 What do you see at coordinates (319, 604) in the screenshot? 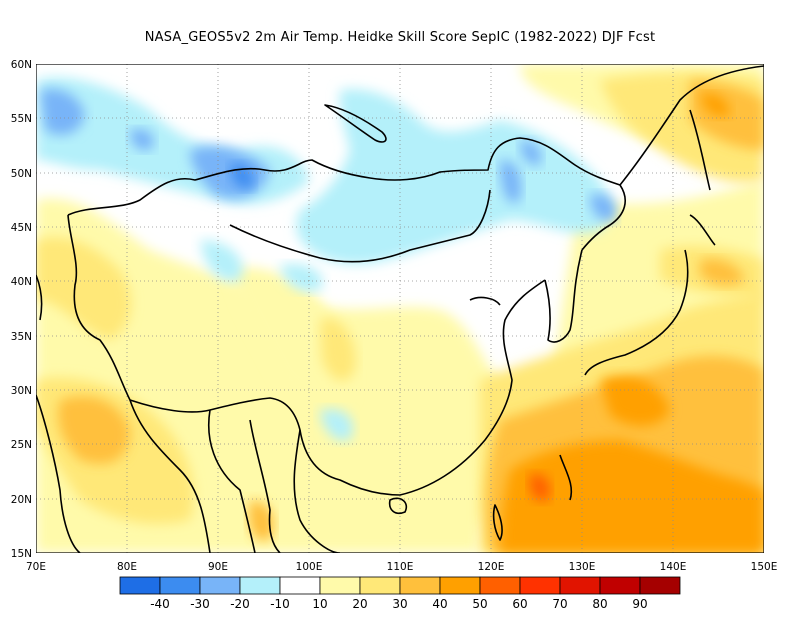
I see `colorbar-tick-label: 10` at bounding box center [319, 604].